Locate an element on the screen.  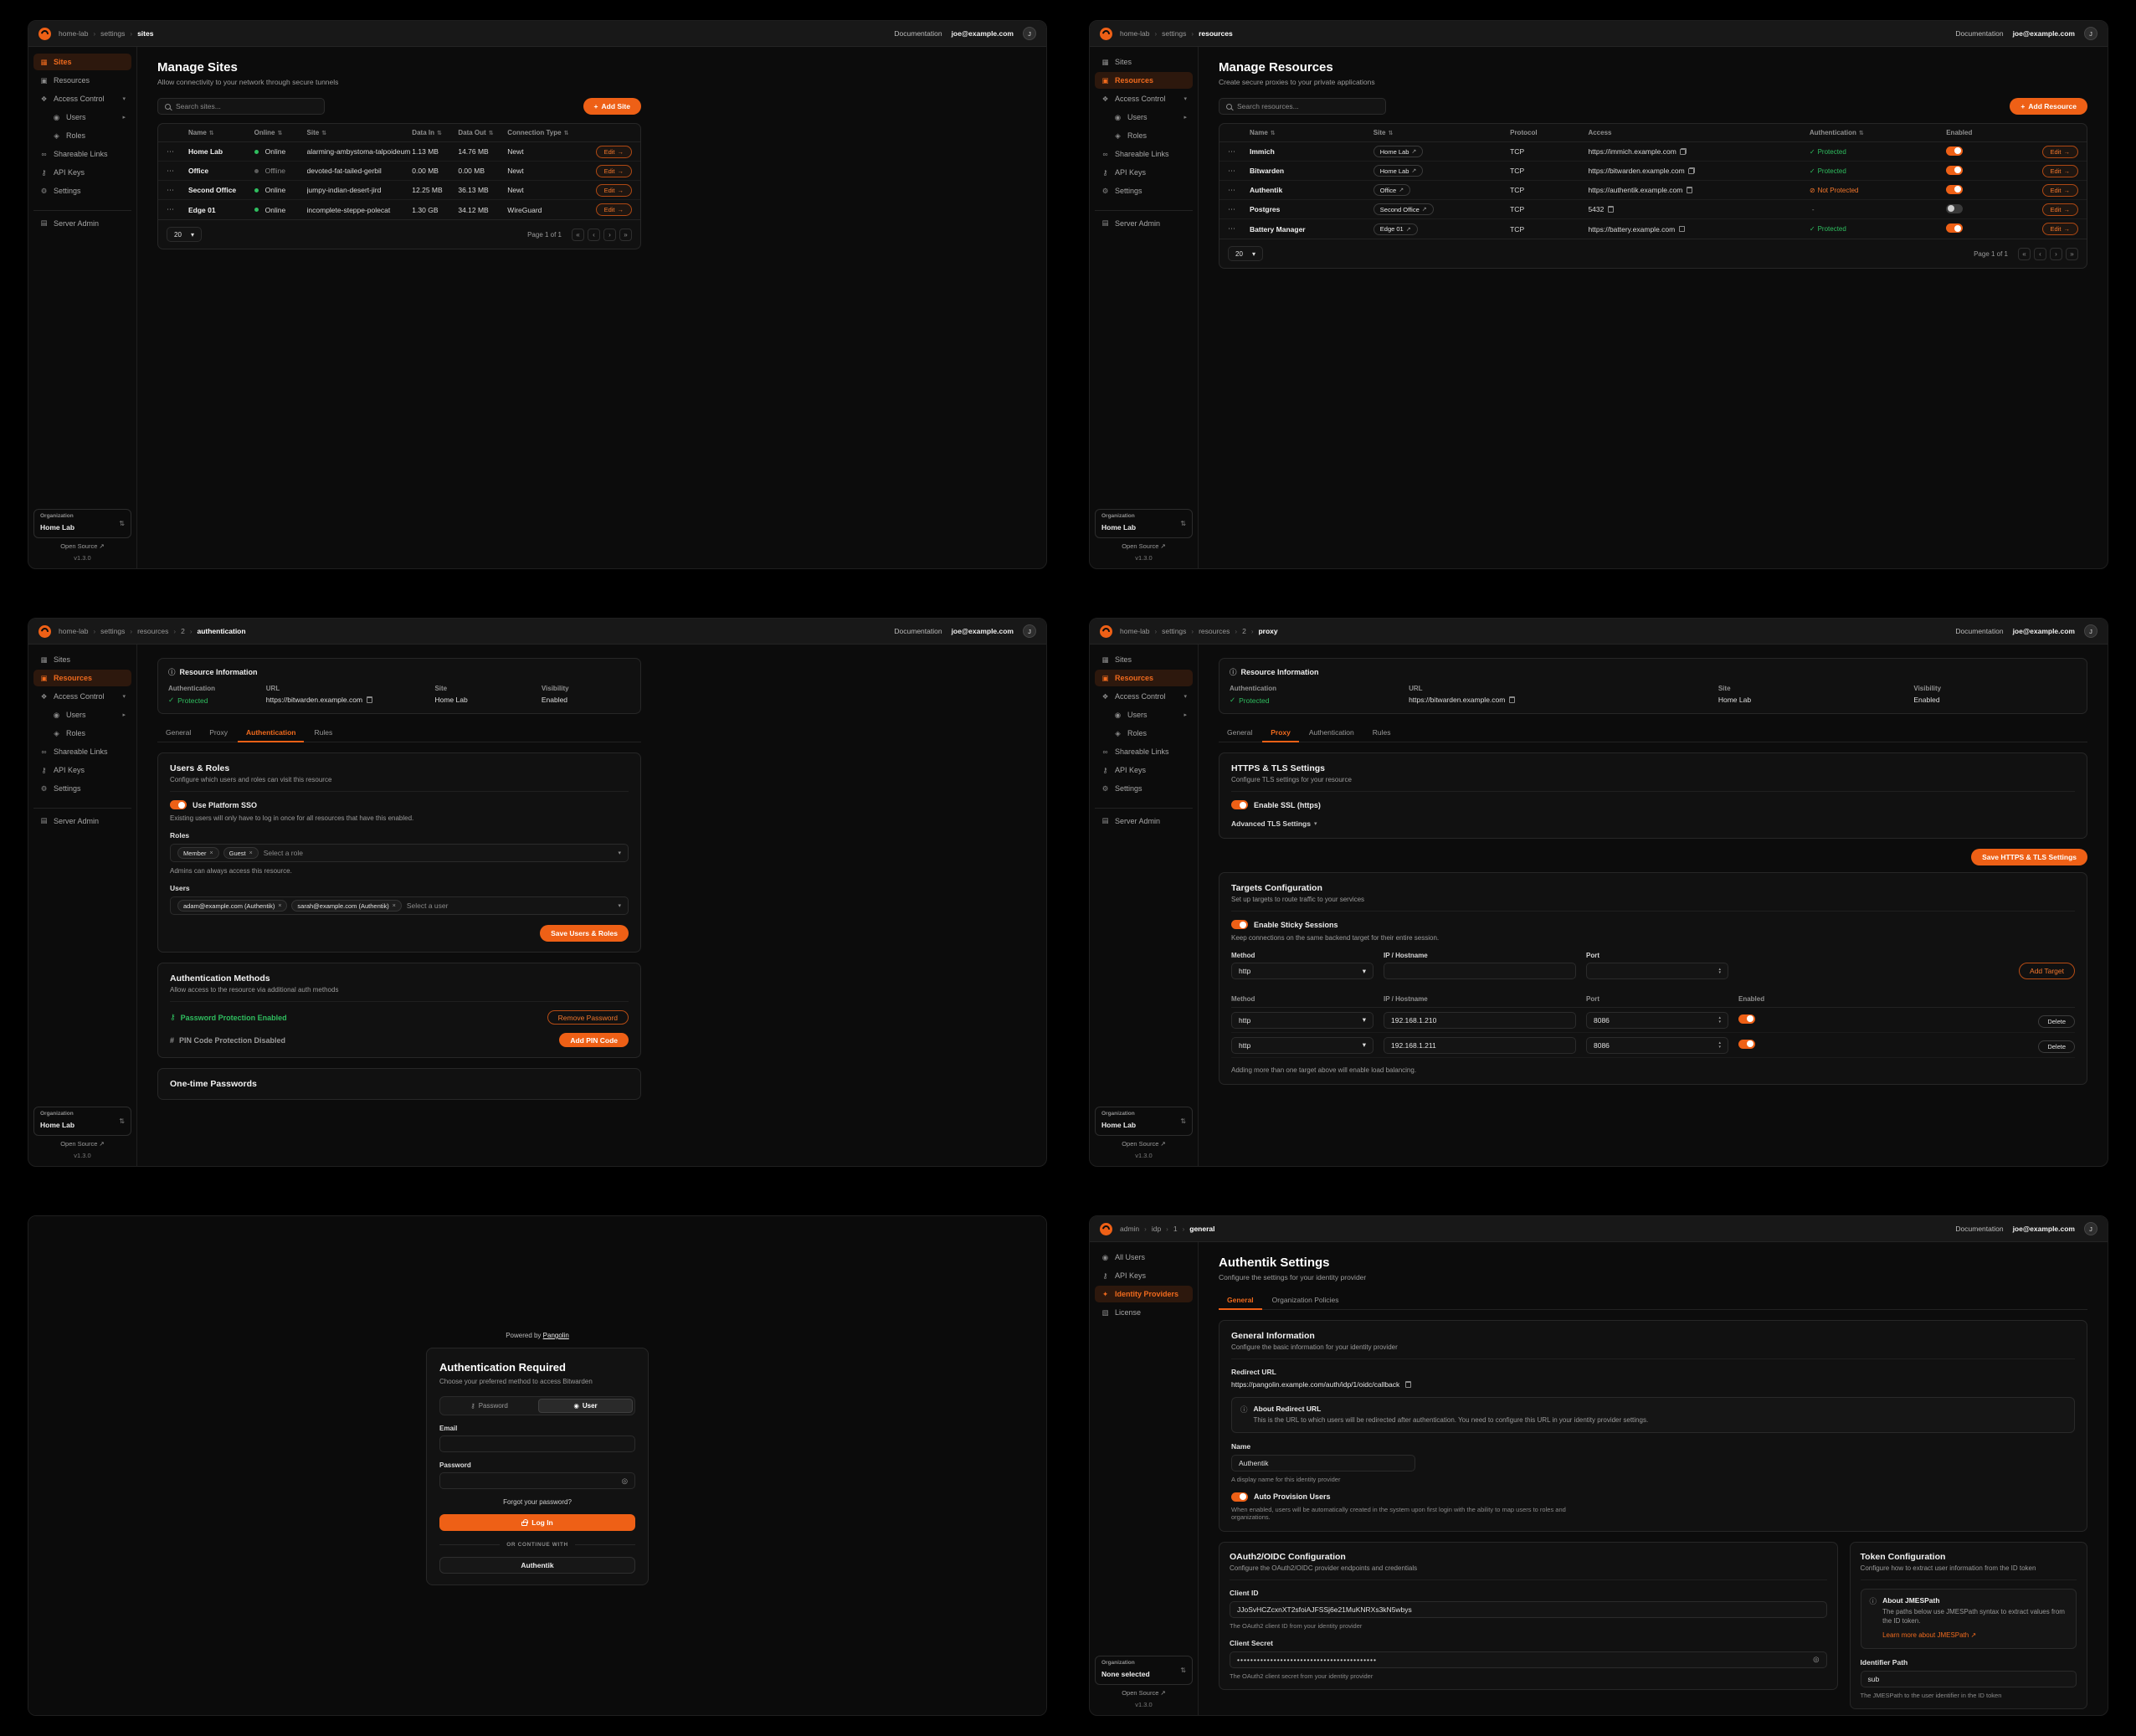
roles-select: Member × Guest × Select a role ▾ is located at coordinates (399, 853).